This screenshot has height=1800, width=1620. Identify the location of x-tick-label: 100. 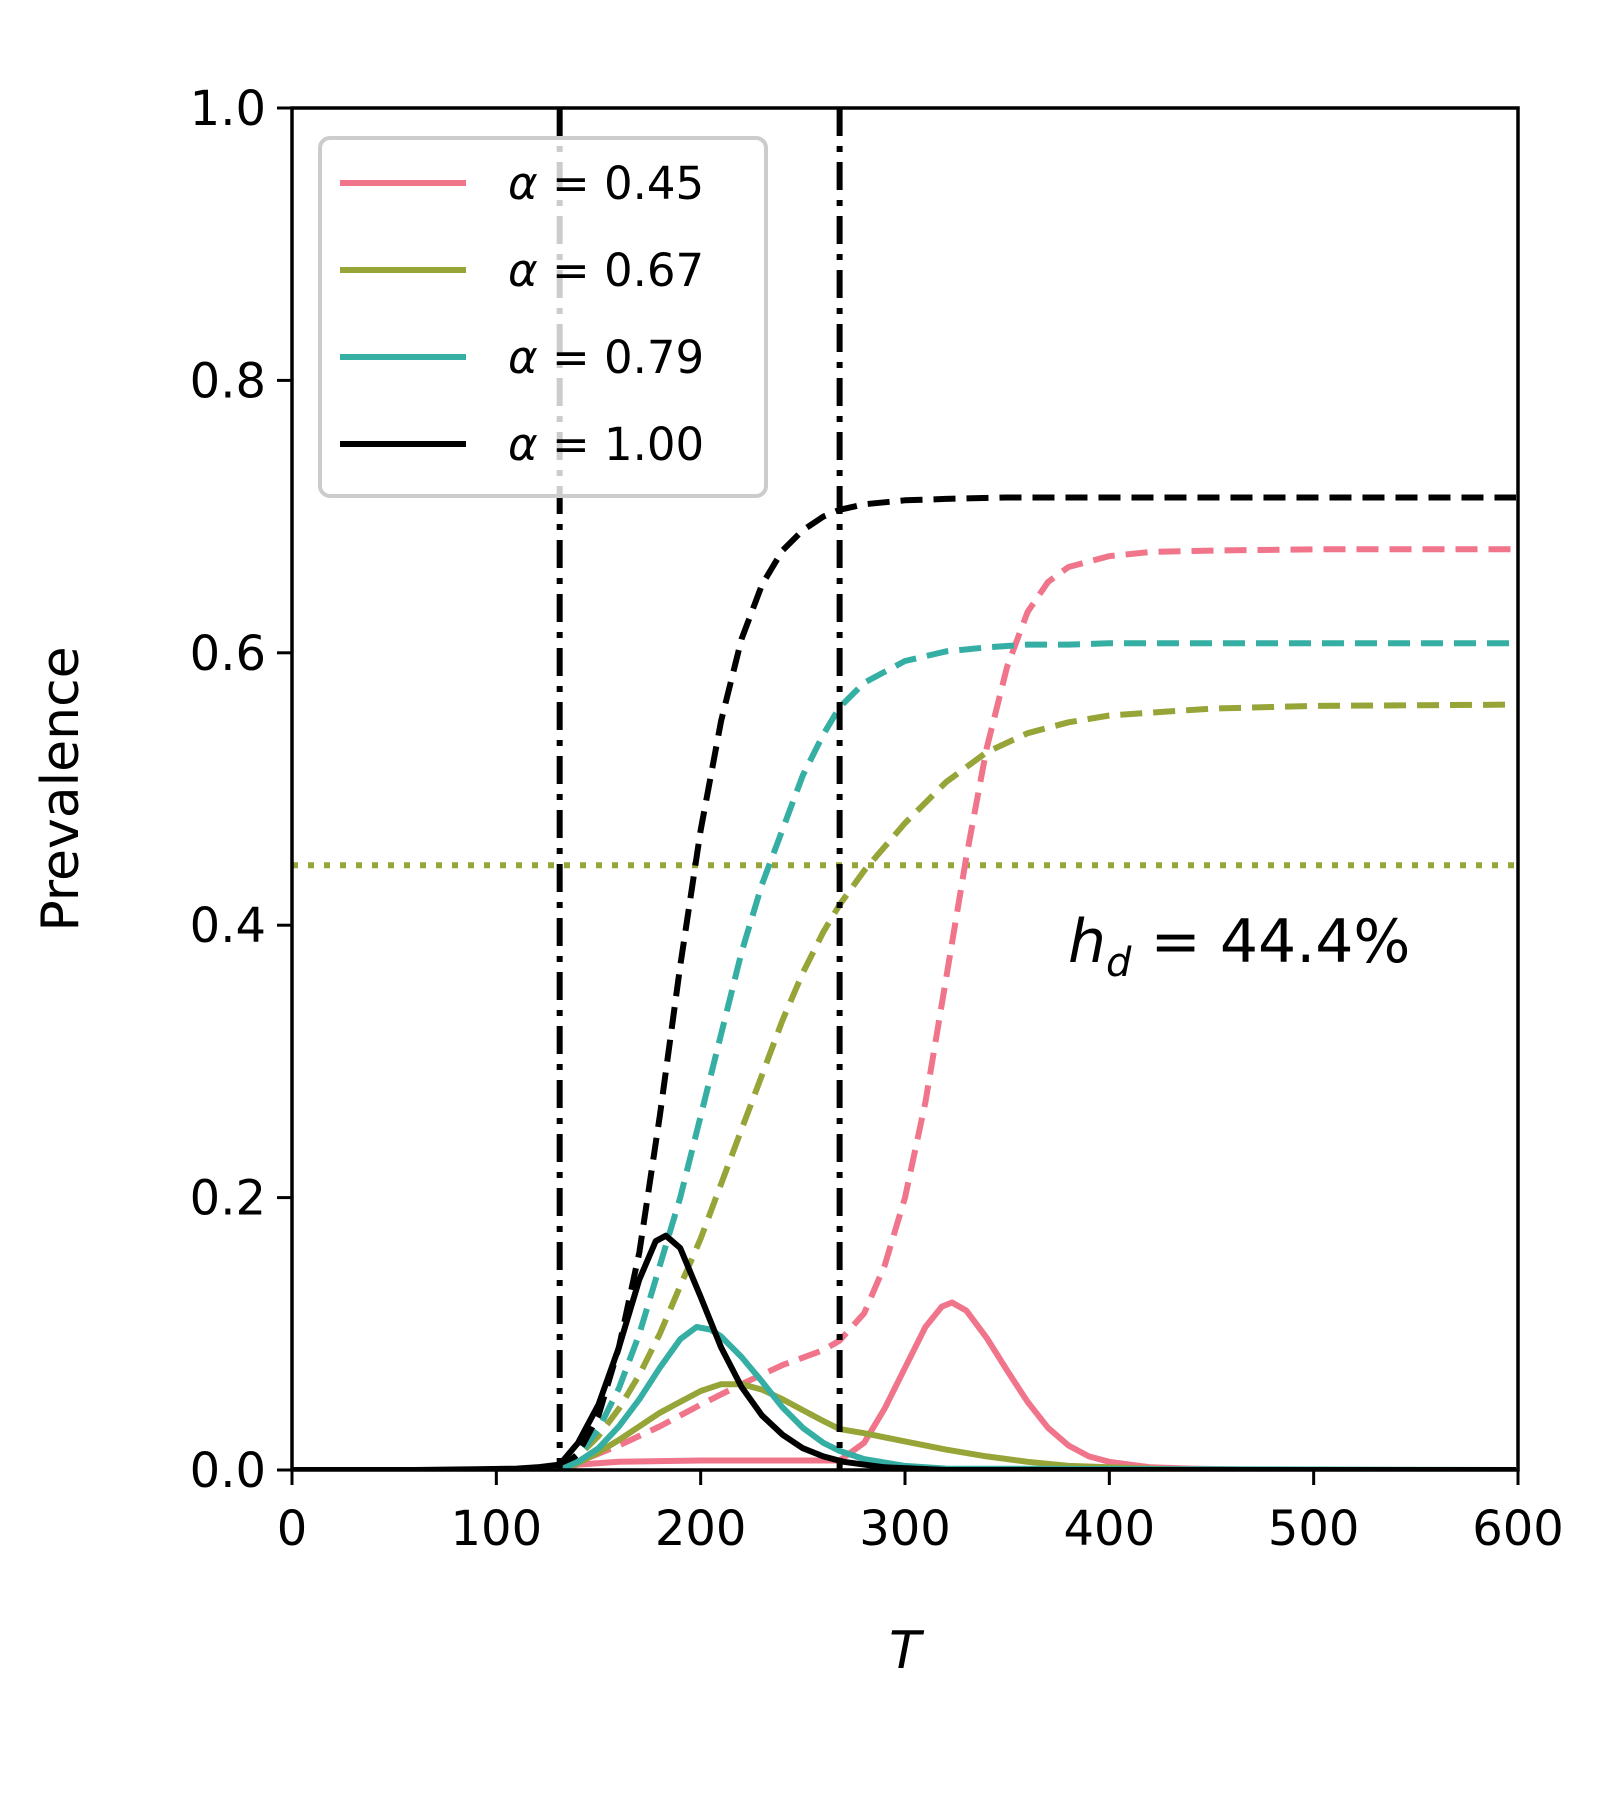
(497, 1529).